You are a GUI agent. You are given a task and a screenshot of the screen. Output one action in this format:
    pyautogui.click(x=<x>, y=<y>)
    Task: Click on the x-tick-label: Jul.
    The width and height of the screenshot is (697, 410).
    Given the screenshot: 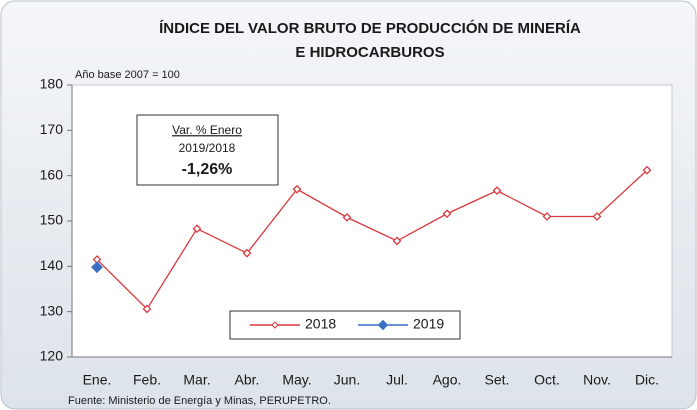 What is the action you would take?
    pyautogui.click(x=397, y=380)
    